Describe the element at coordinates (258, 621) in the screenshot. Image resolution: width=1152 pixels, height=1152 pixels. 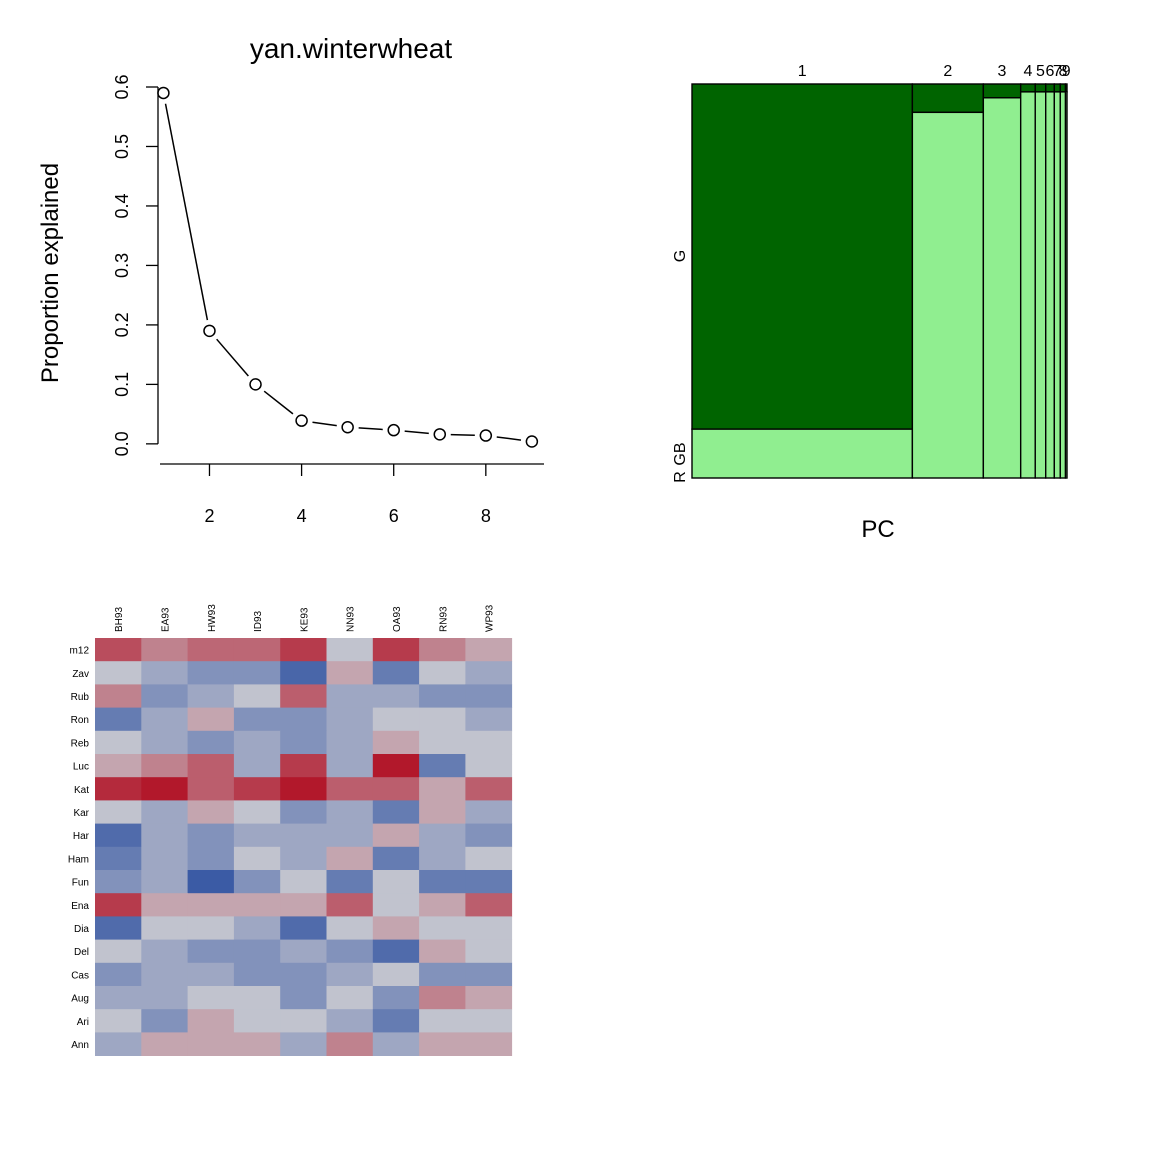
I see `heatmap-column-label: ID93` at that location.